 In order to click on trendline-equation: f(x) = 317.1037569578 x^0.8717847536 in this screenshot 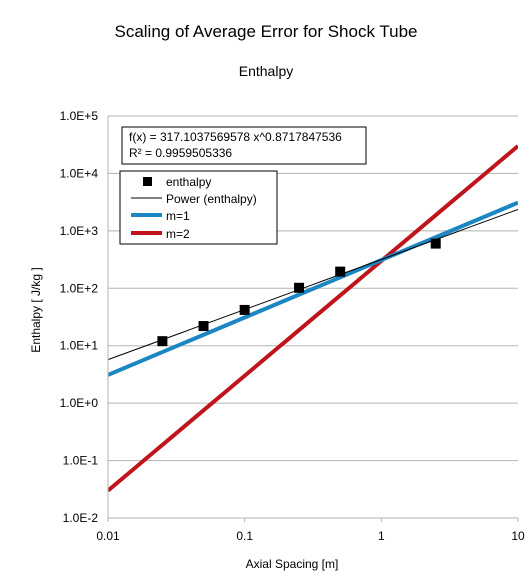, I will do `click(235, 137)`.